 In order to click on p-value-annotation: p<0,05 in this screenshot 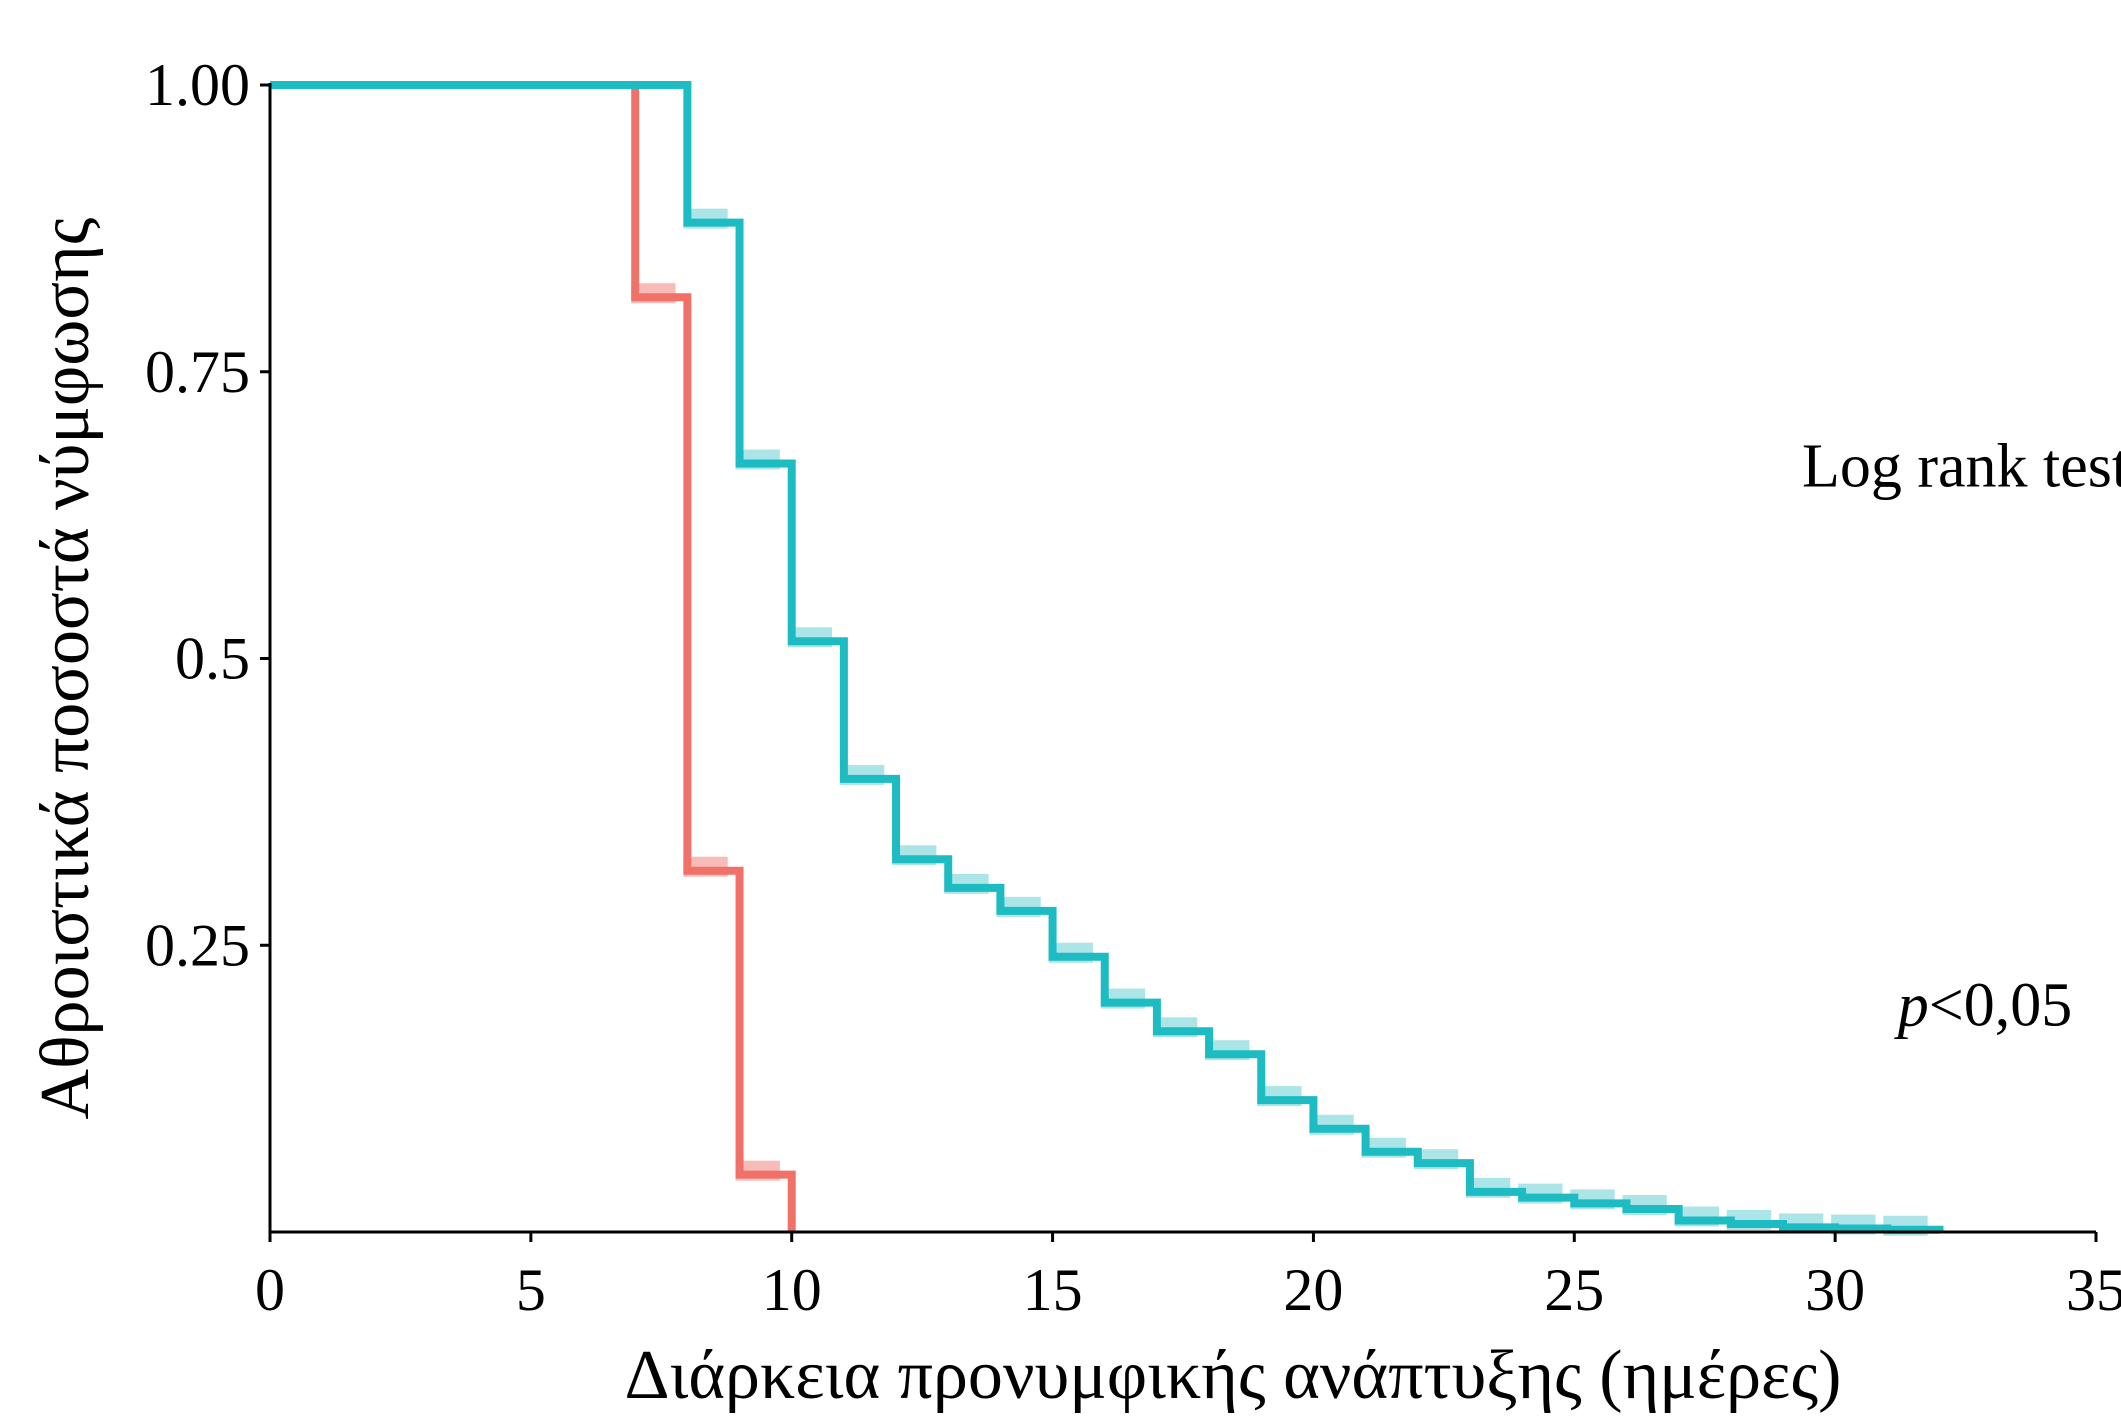, I will do `click(1983, 1006)`.